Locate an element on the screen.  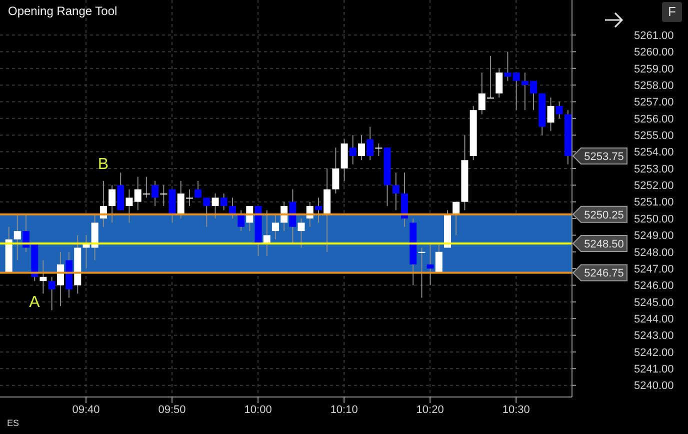
y-tick-label: 5249.00 is located at coordinates (654, 236).